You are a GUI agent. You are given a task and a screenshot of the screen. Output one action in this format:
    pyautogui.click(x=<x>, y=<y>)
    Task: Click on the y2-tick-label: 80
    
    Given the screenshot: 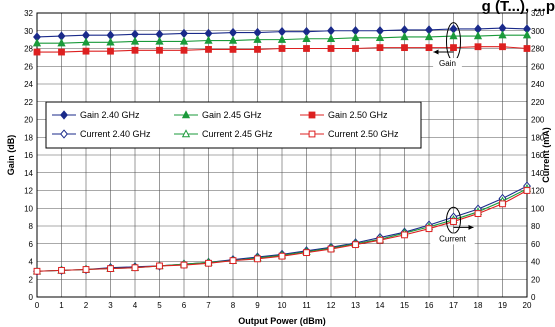 What is the action you would take?
    pyautogui.click(x=535, y=226)
    